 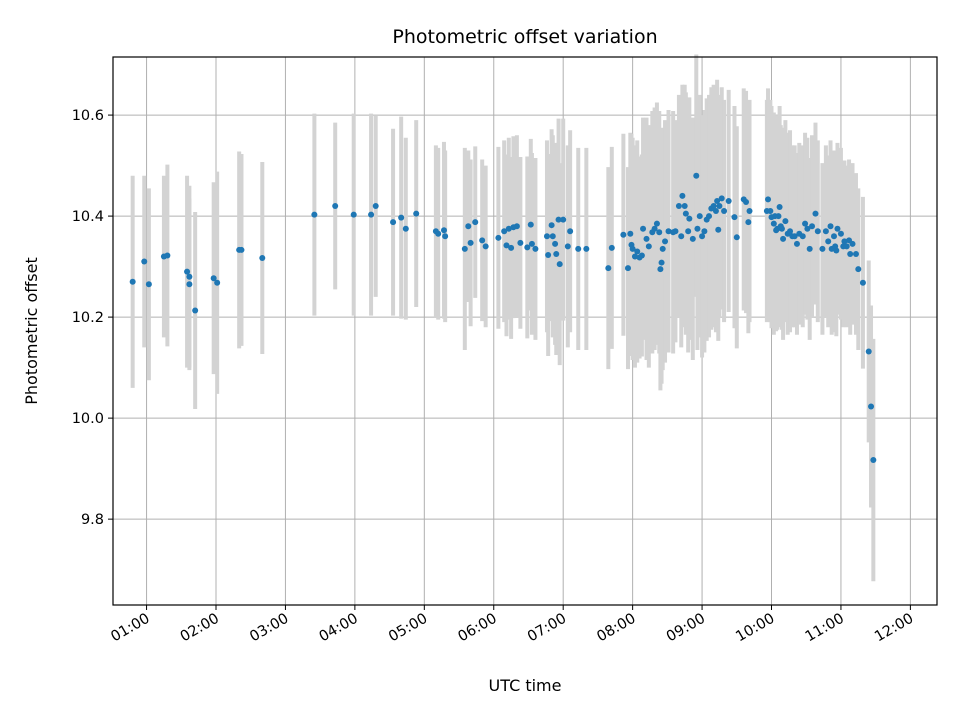 I want to click on y-tick-label: 9.8, so click(x=92, y=520).